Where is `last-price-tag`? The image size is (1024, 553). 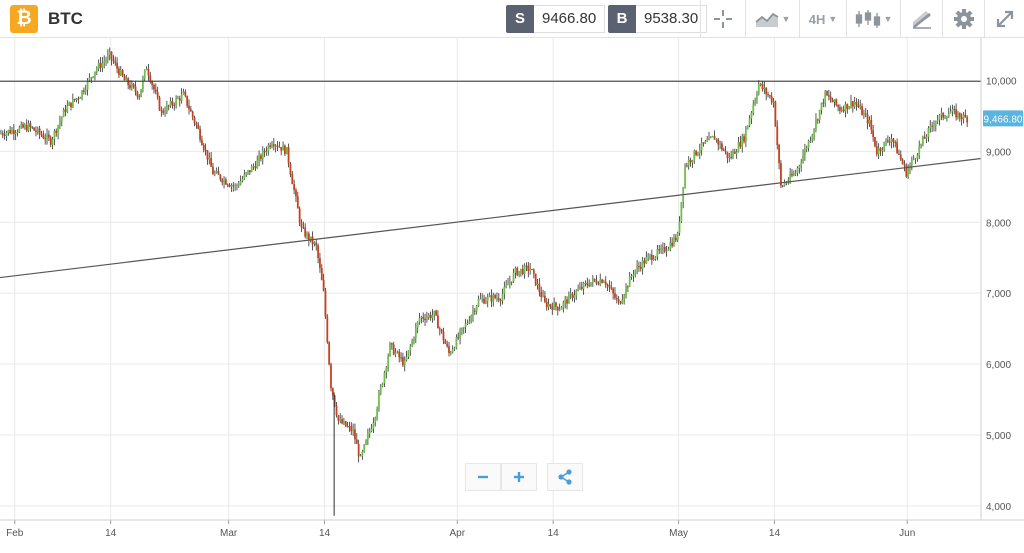
last-price-tag is located at coordinates (1003, 118).